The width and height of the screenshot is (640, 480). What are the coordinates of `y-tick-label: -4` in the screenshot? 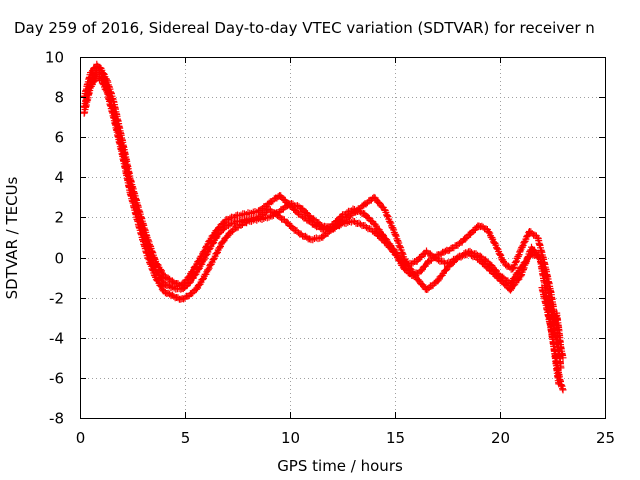 It's located at (56, 339).